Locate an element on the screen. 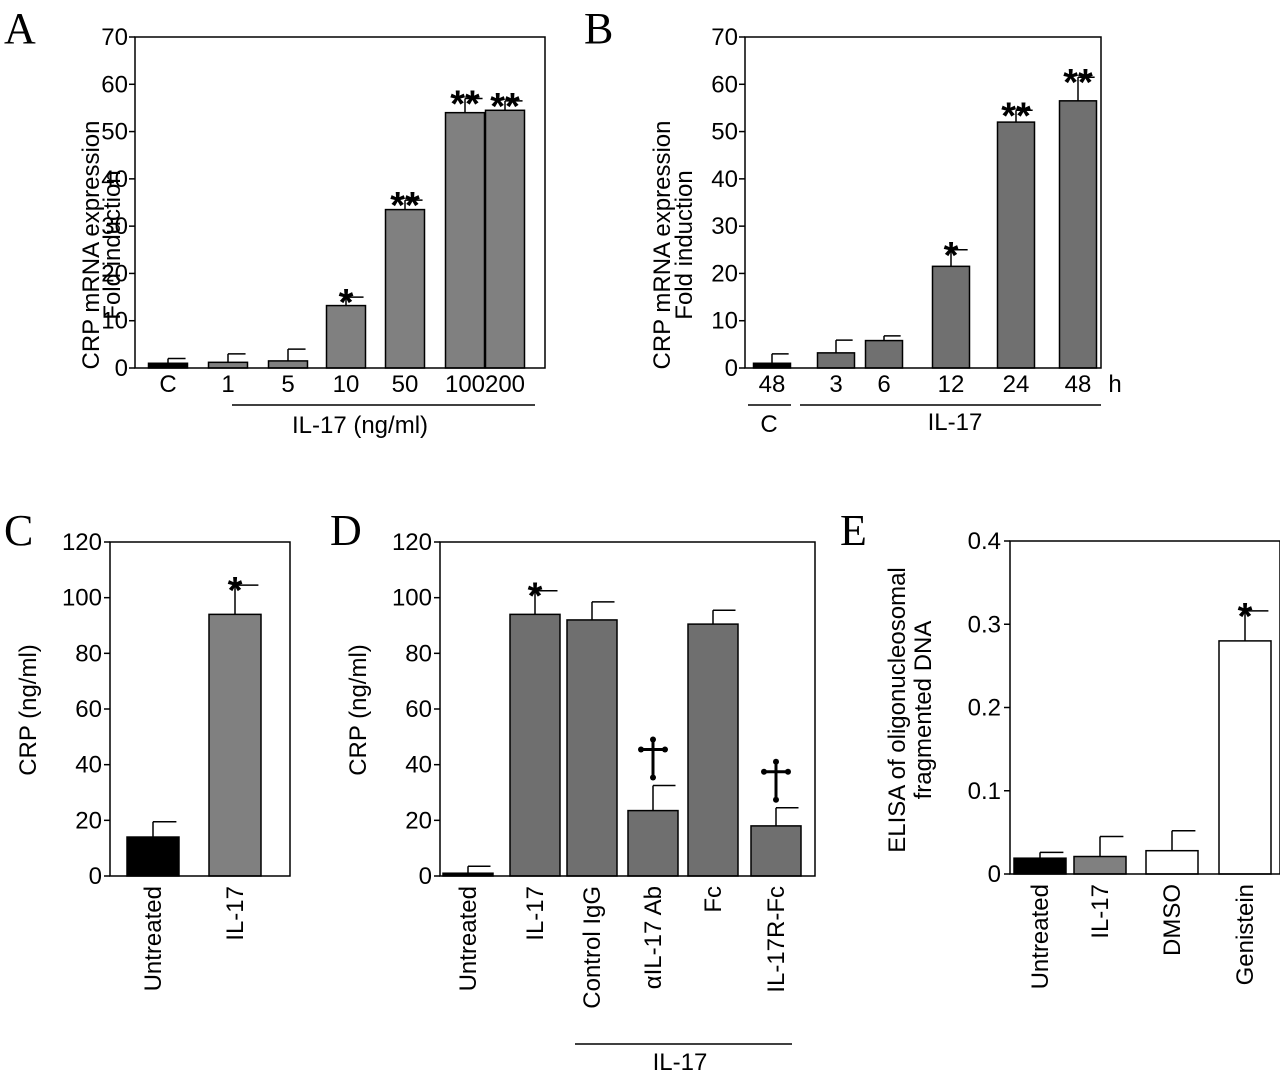 The height and width of the screenshot is (1076, 1280). y-tick-label: 0.1 is located at coordinates (984, 791).